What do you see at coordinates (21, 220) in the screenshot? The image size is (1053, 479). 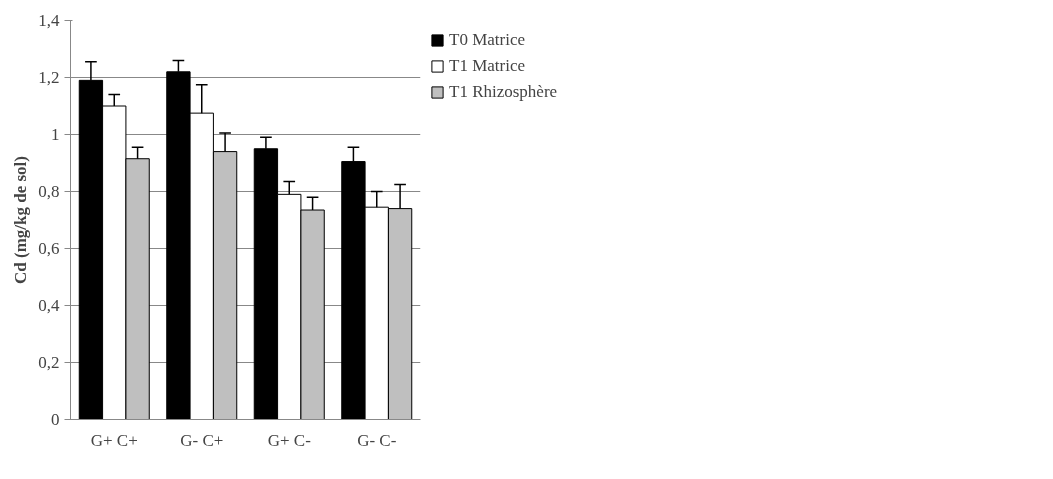 I see `y-axis-title: Cd (mg/kg de sol)` at bounding box center [21, 220].